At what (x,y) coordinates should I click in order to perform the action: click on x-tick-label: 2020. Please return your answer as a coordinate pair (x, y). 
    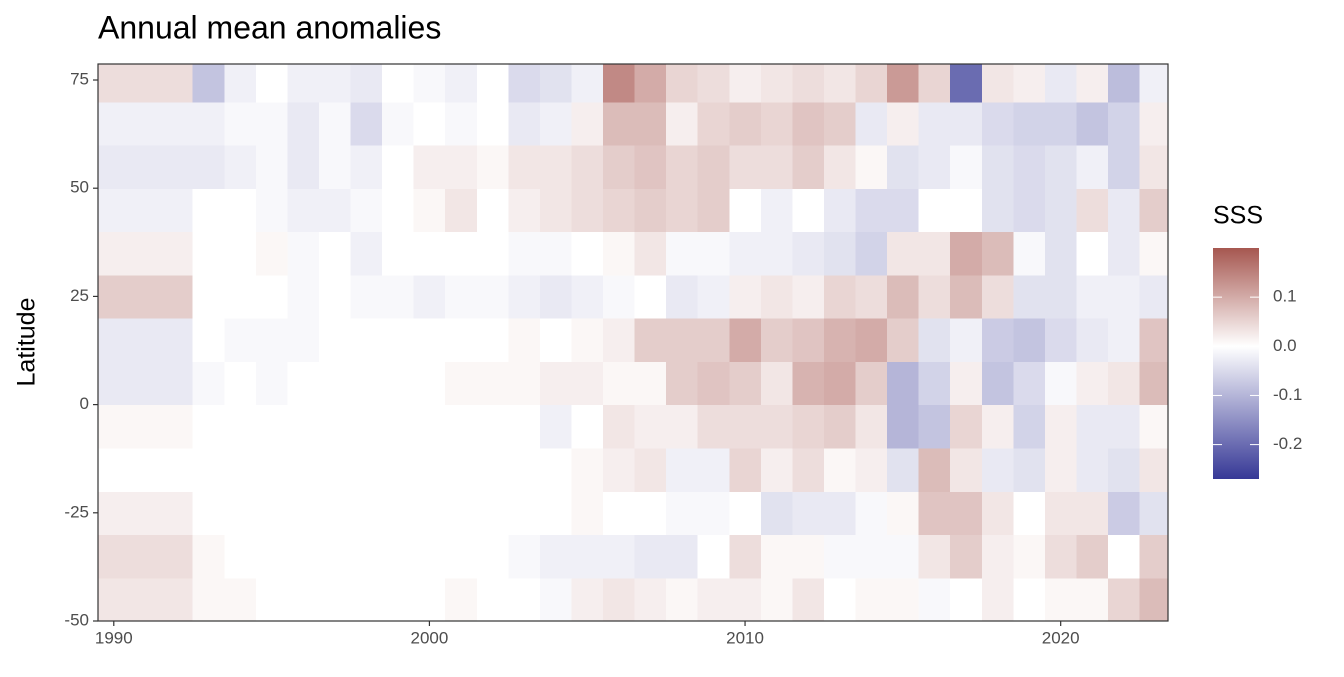
    Looking at the image, I should click on (1061, 637).